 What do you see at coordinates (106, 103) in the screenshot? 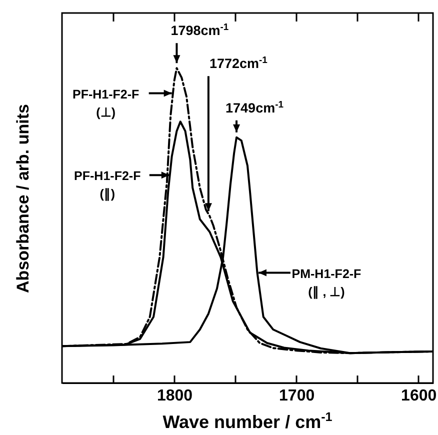
I see `annotation: PF-H1-F2-F (⊥)` at bounding box center [106, 103].